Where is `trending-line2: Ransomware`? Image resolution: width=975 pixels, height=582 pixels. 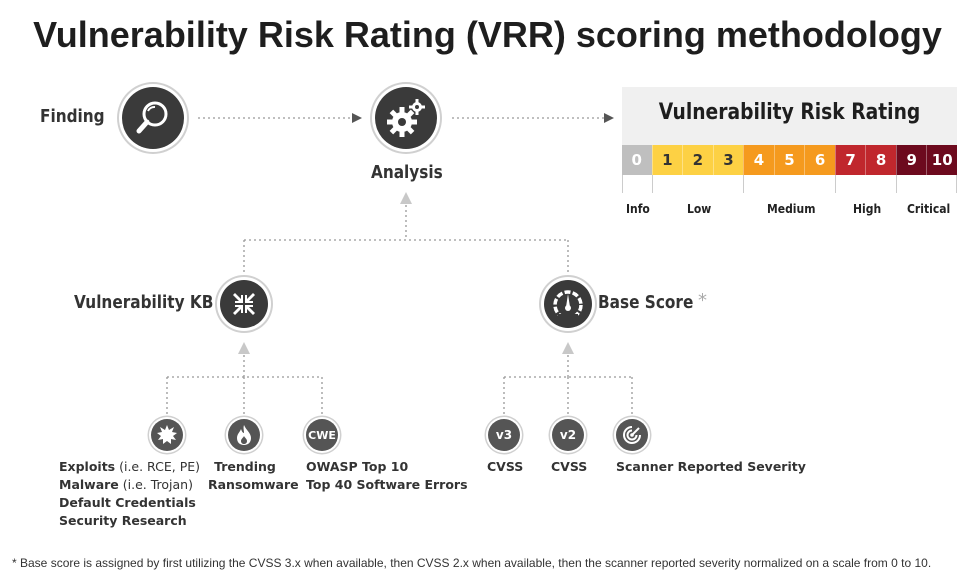 trending-line2: Ransomware is located at coordinates (253, 484).